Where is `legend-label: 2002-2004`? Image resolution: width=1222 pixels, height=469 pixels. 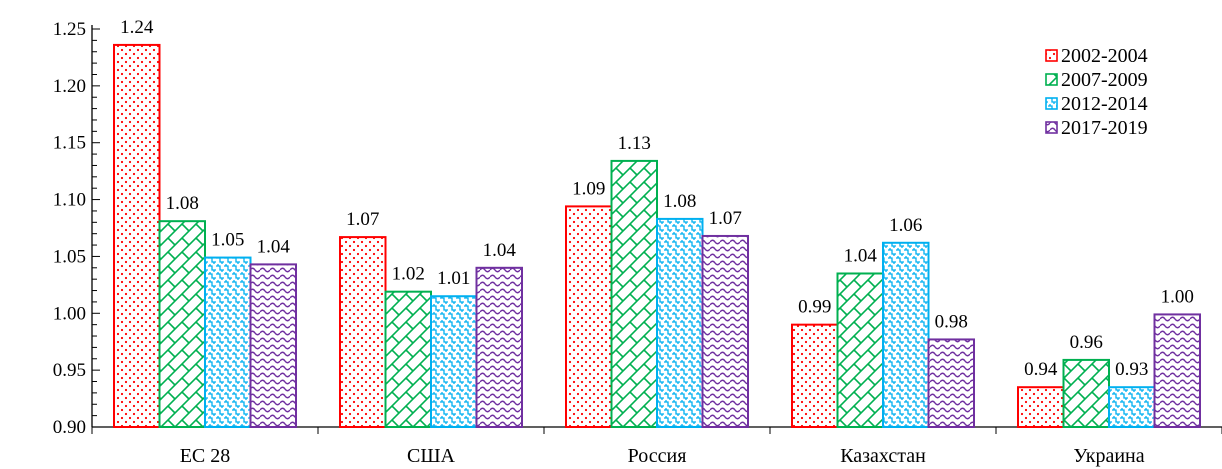
legend-label: 2002-2004 is located at coordinates (1104, 56).